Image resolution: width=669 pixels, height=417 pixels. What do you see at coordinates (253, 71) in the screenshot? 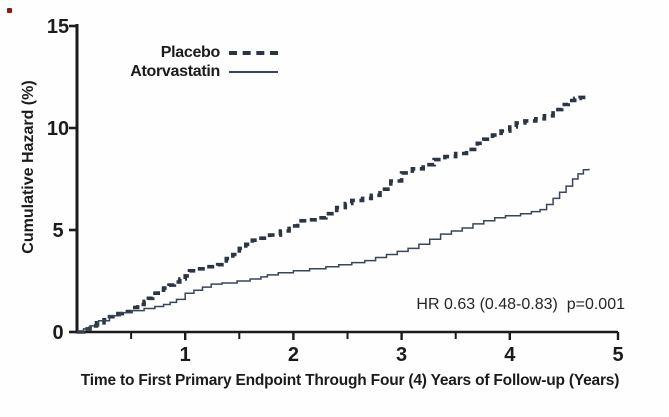
I see `legend-swatch-atorvastatin-solid-line` at bounding box center [253, 71].